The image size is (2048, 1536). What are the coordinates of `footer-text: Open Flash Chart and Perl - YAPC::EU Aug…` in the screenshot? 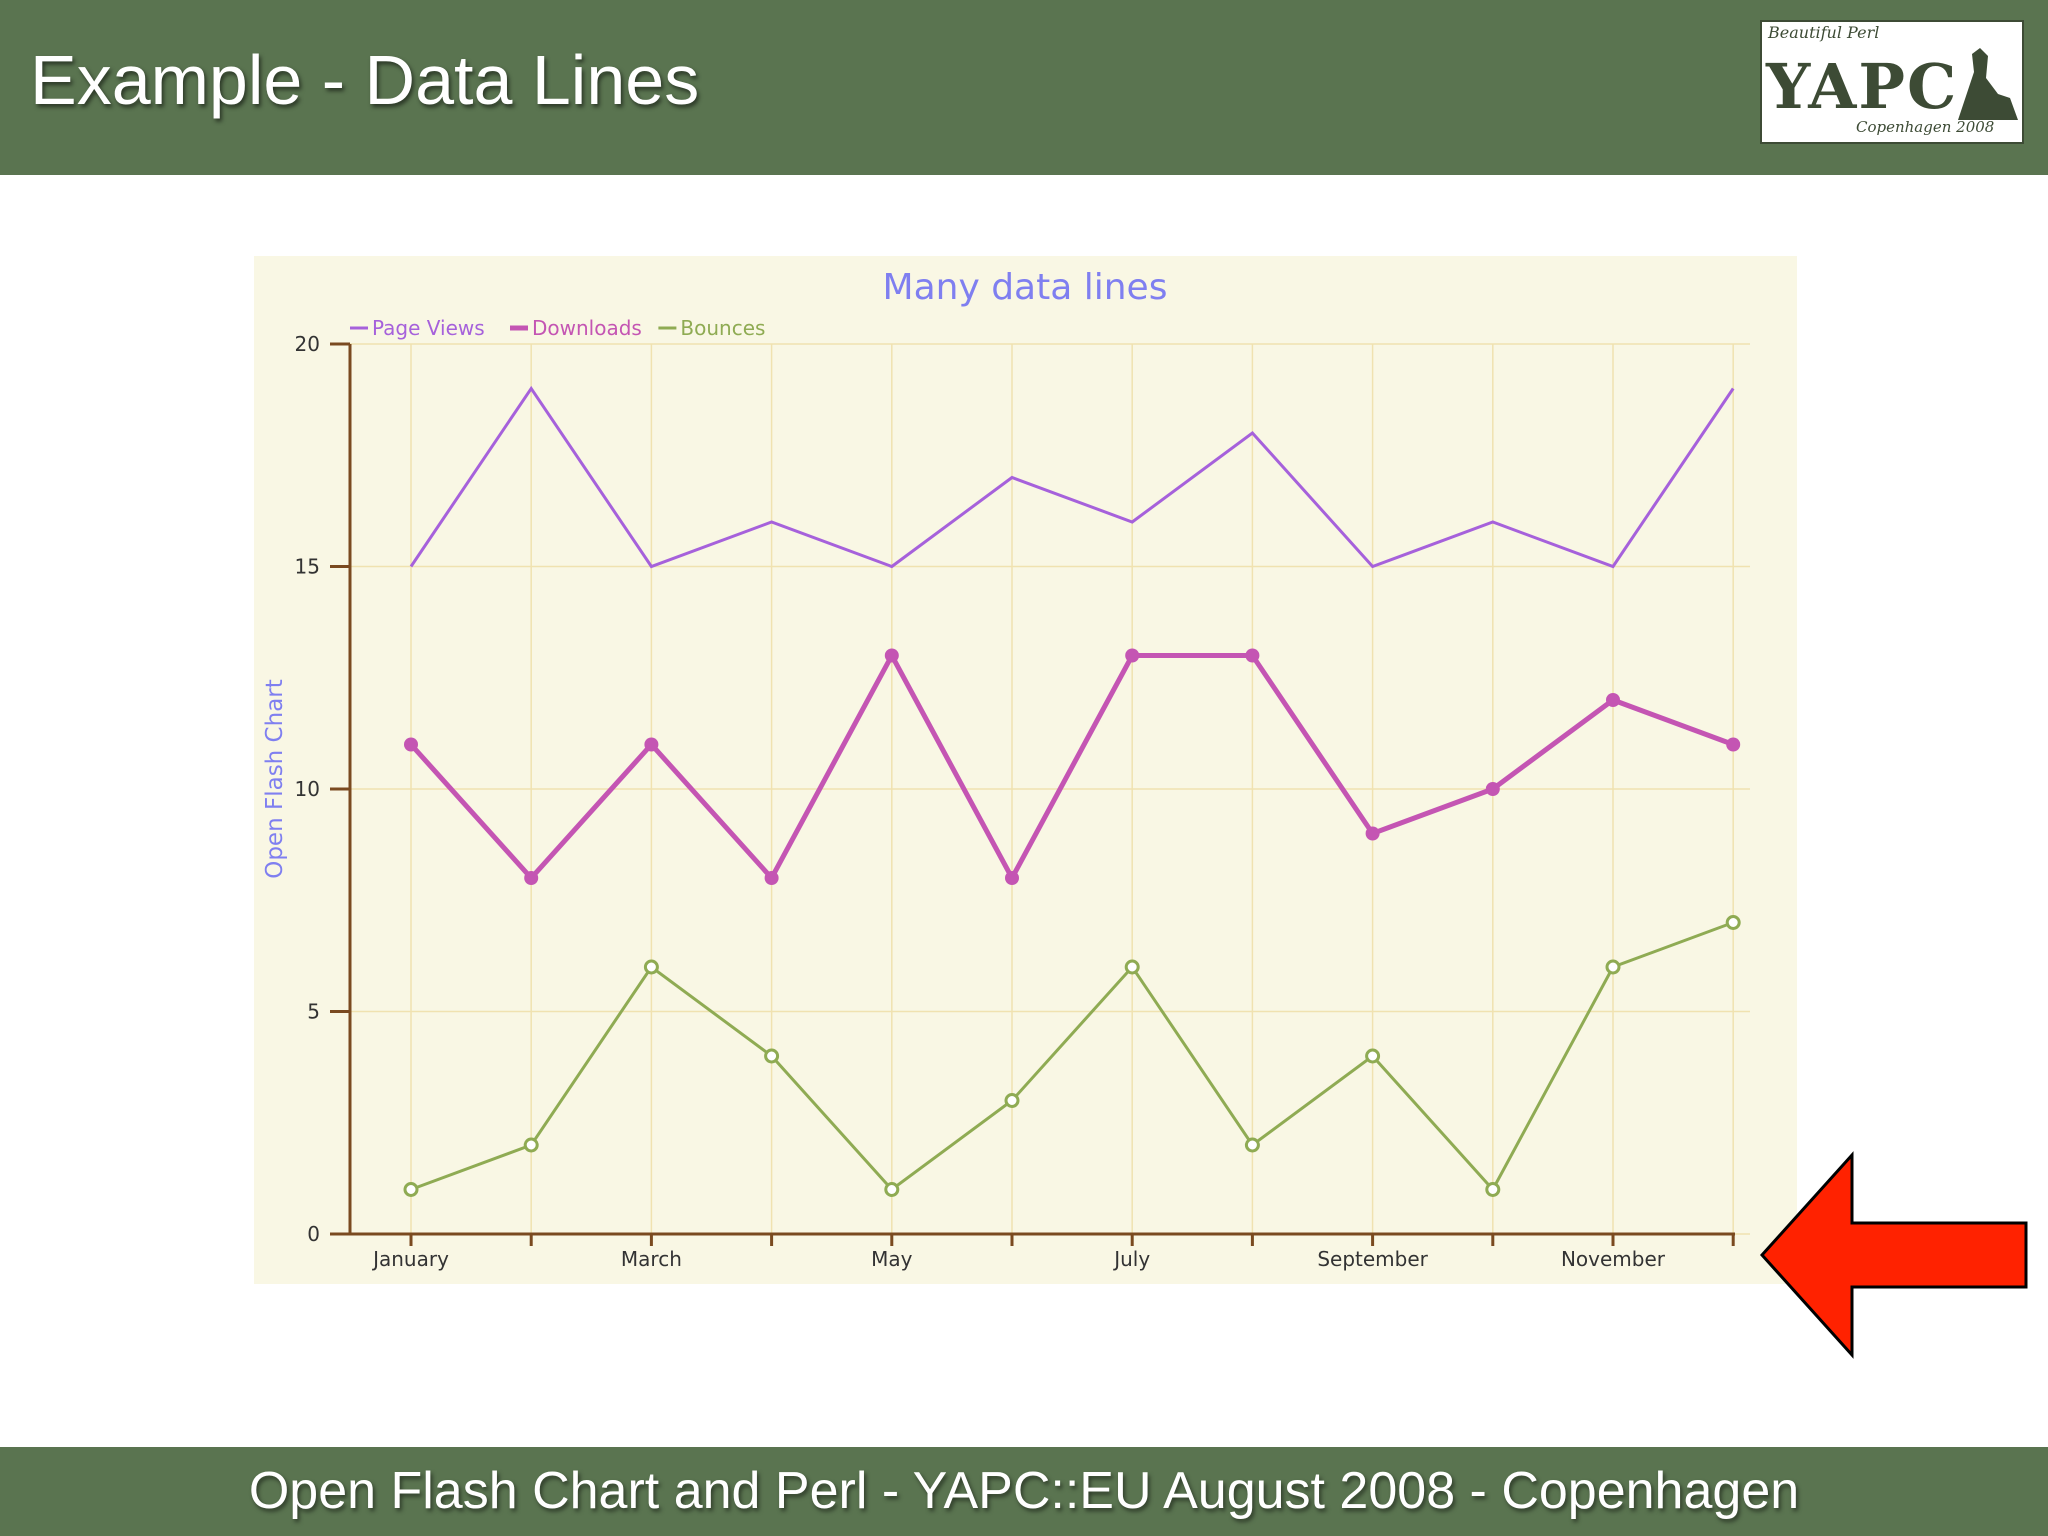 It's located at (1024, 1491).